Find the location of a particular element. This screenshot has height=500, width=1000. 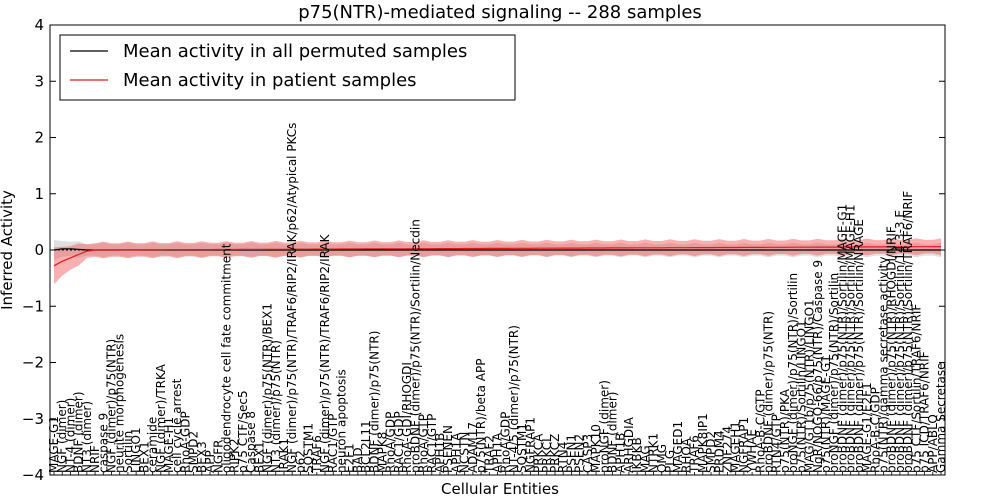

x-tick-label: proBDNF (dimer)/p75(NTR)/Sortilin/NRAGE is located at coordinates (859, 346).